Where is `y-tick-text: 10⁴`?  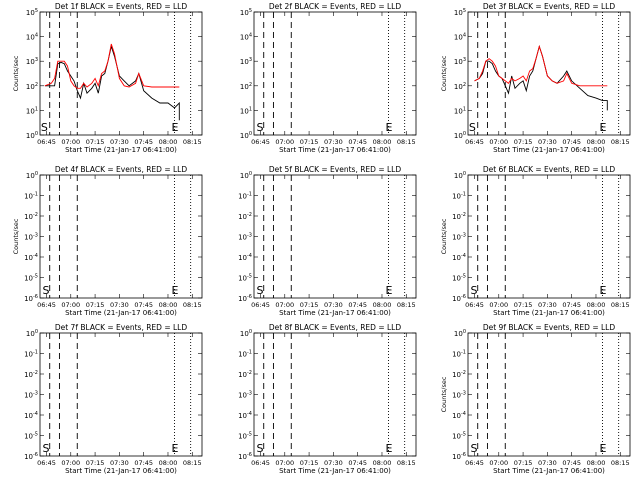 y-tick-text: 10⁴ is located at coordinates (460, 37).